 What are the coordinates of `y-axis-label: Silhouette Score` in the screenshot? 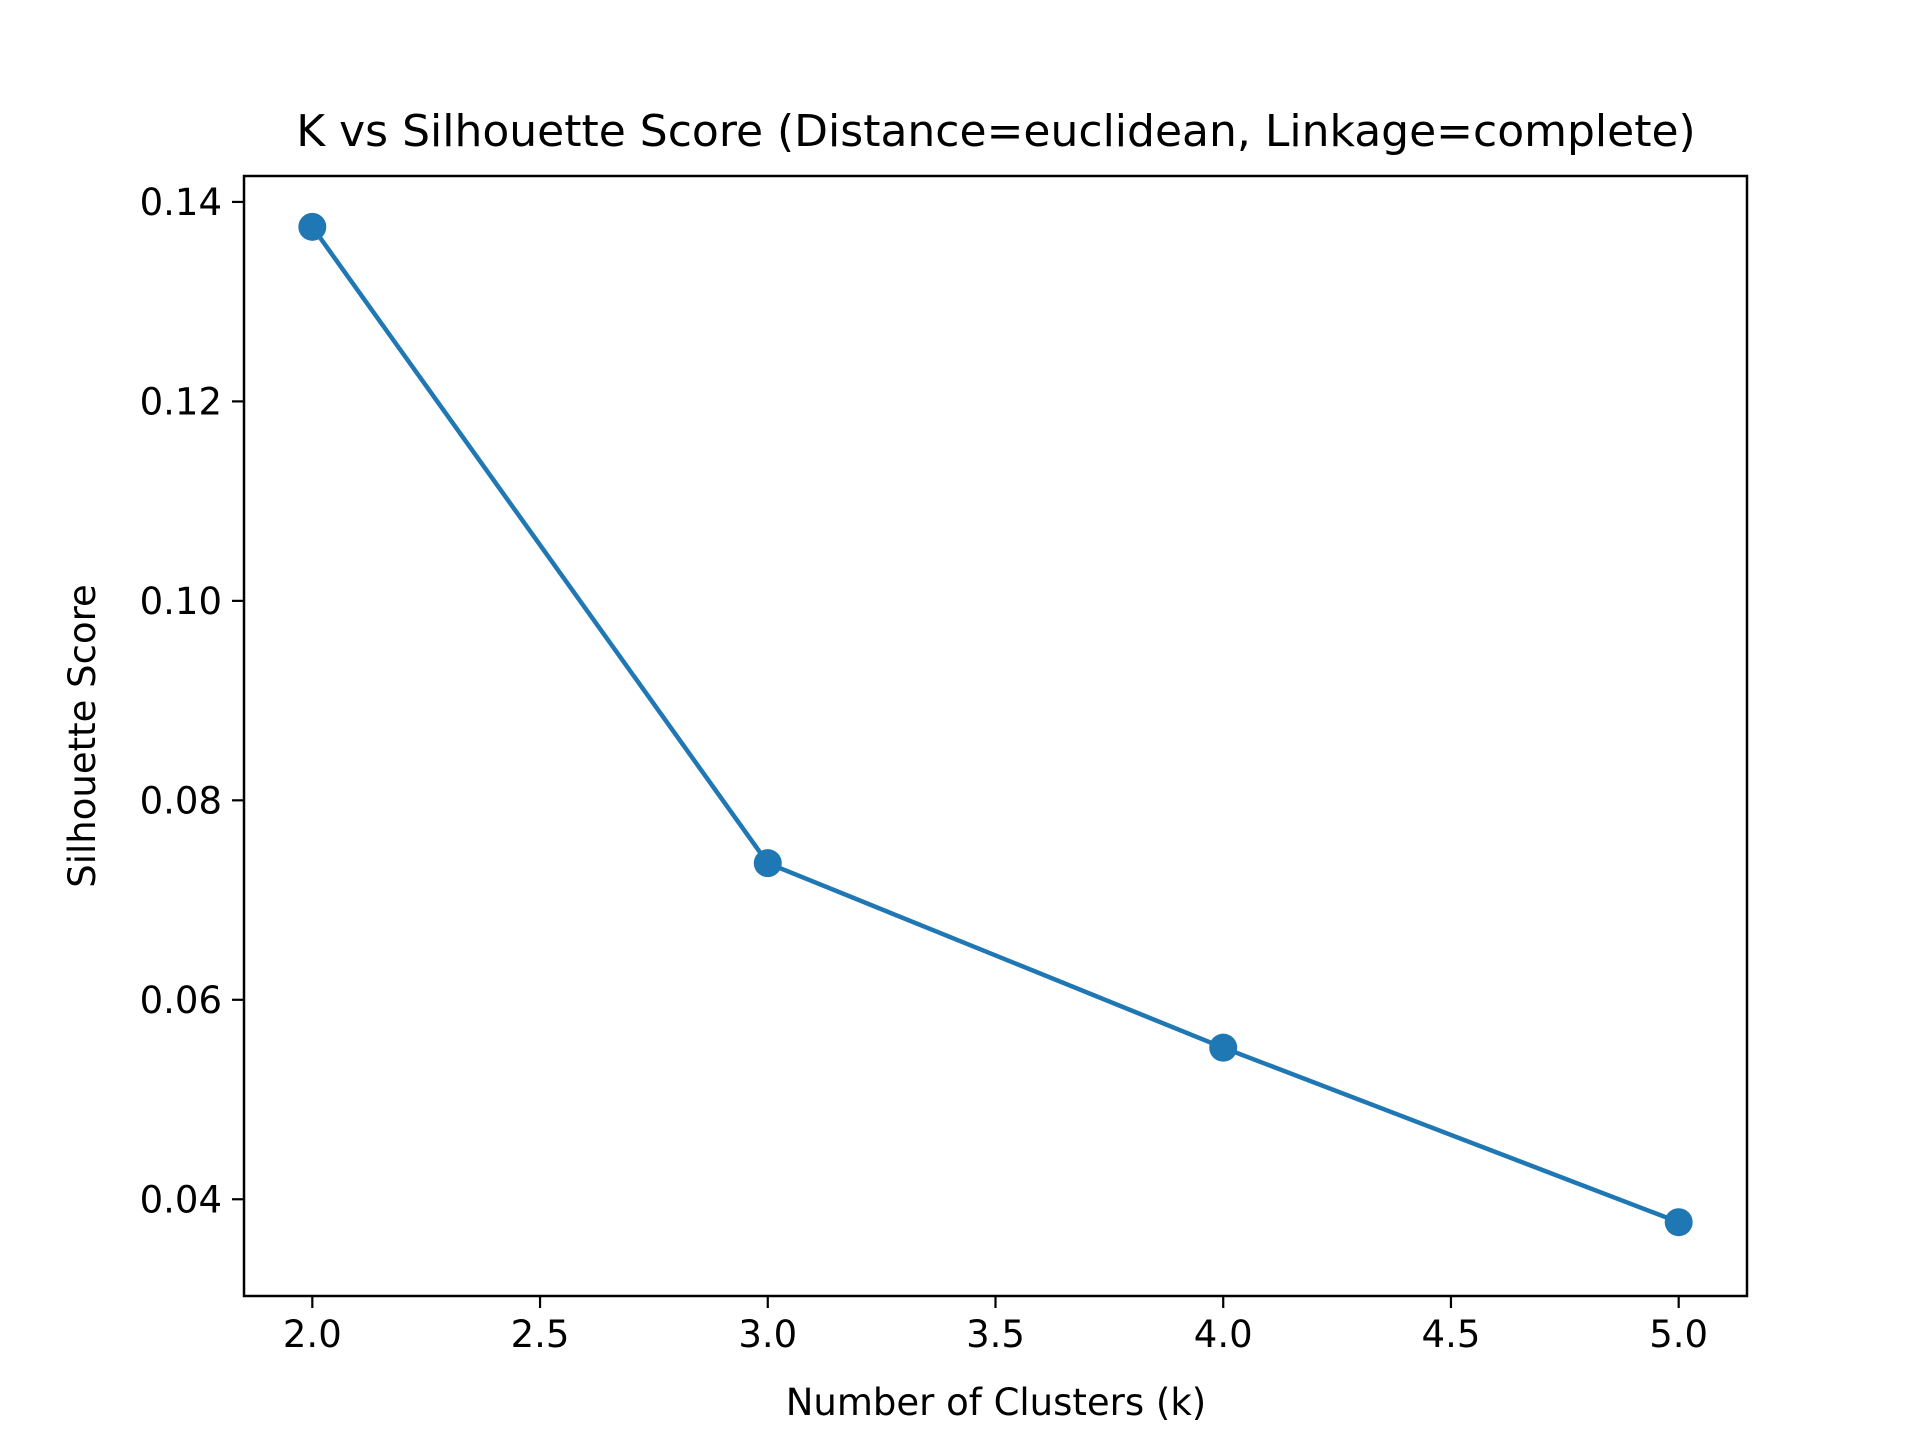 It's located at (82, 736).